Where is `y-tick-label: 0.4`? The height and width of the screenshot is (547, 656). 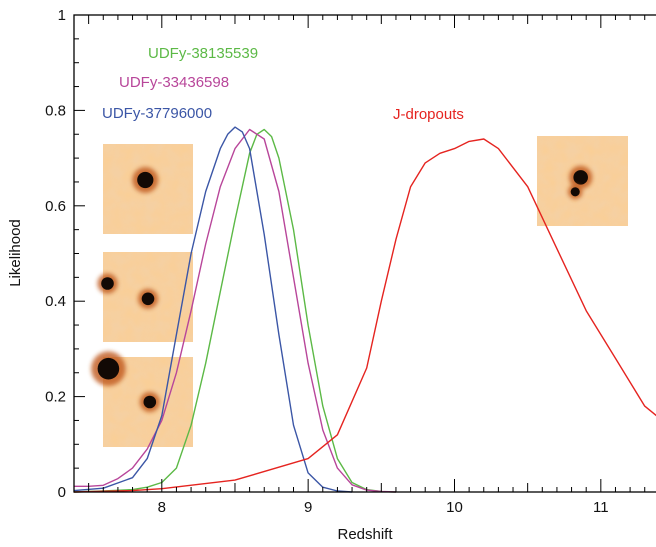 y-tick-label: 0.4 is located at coordinates (55, 301).